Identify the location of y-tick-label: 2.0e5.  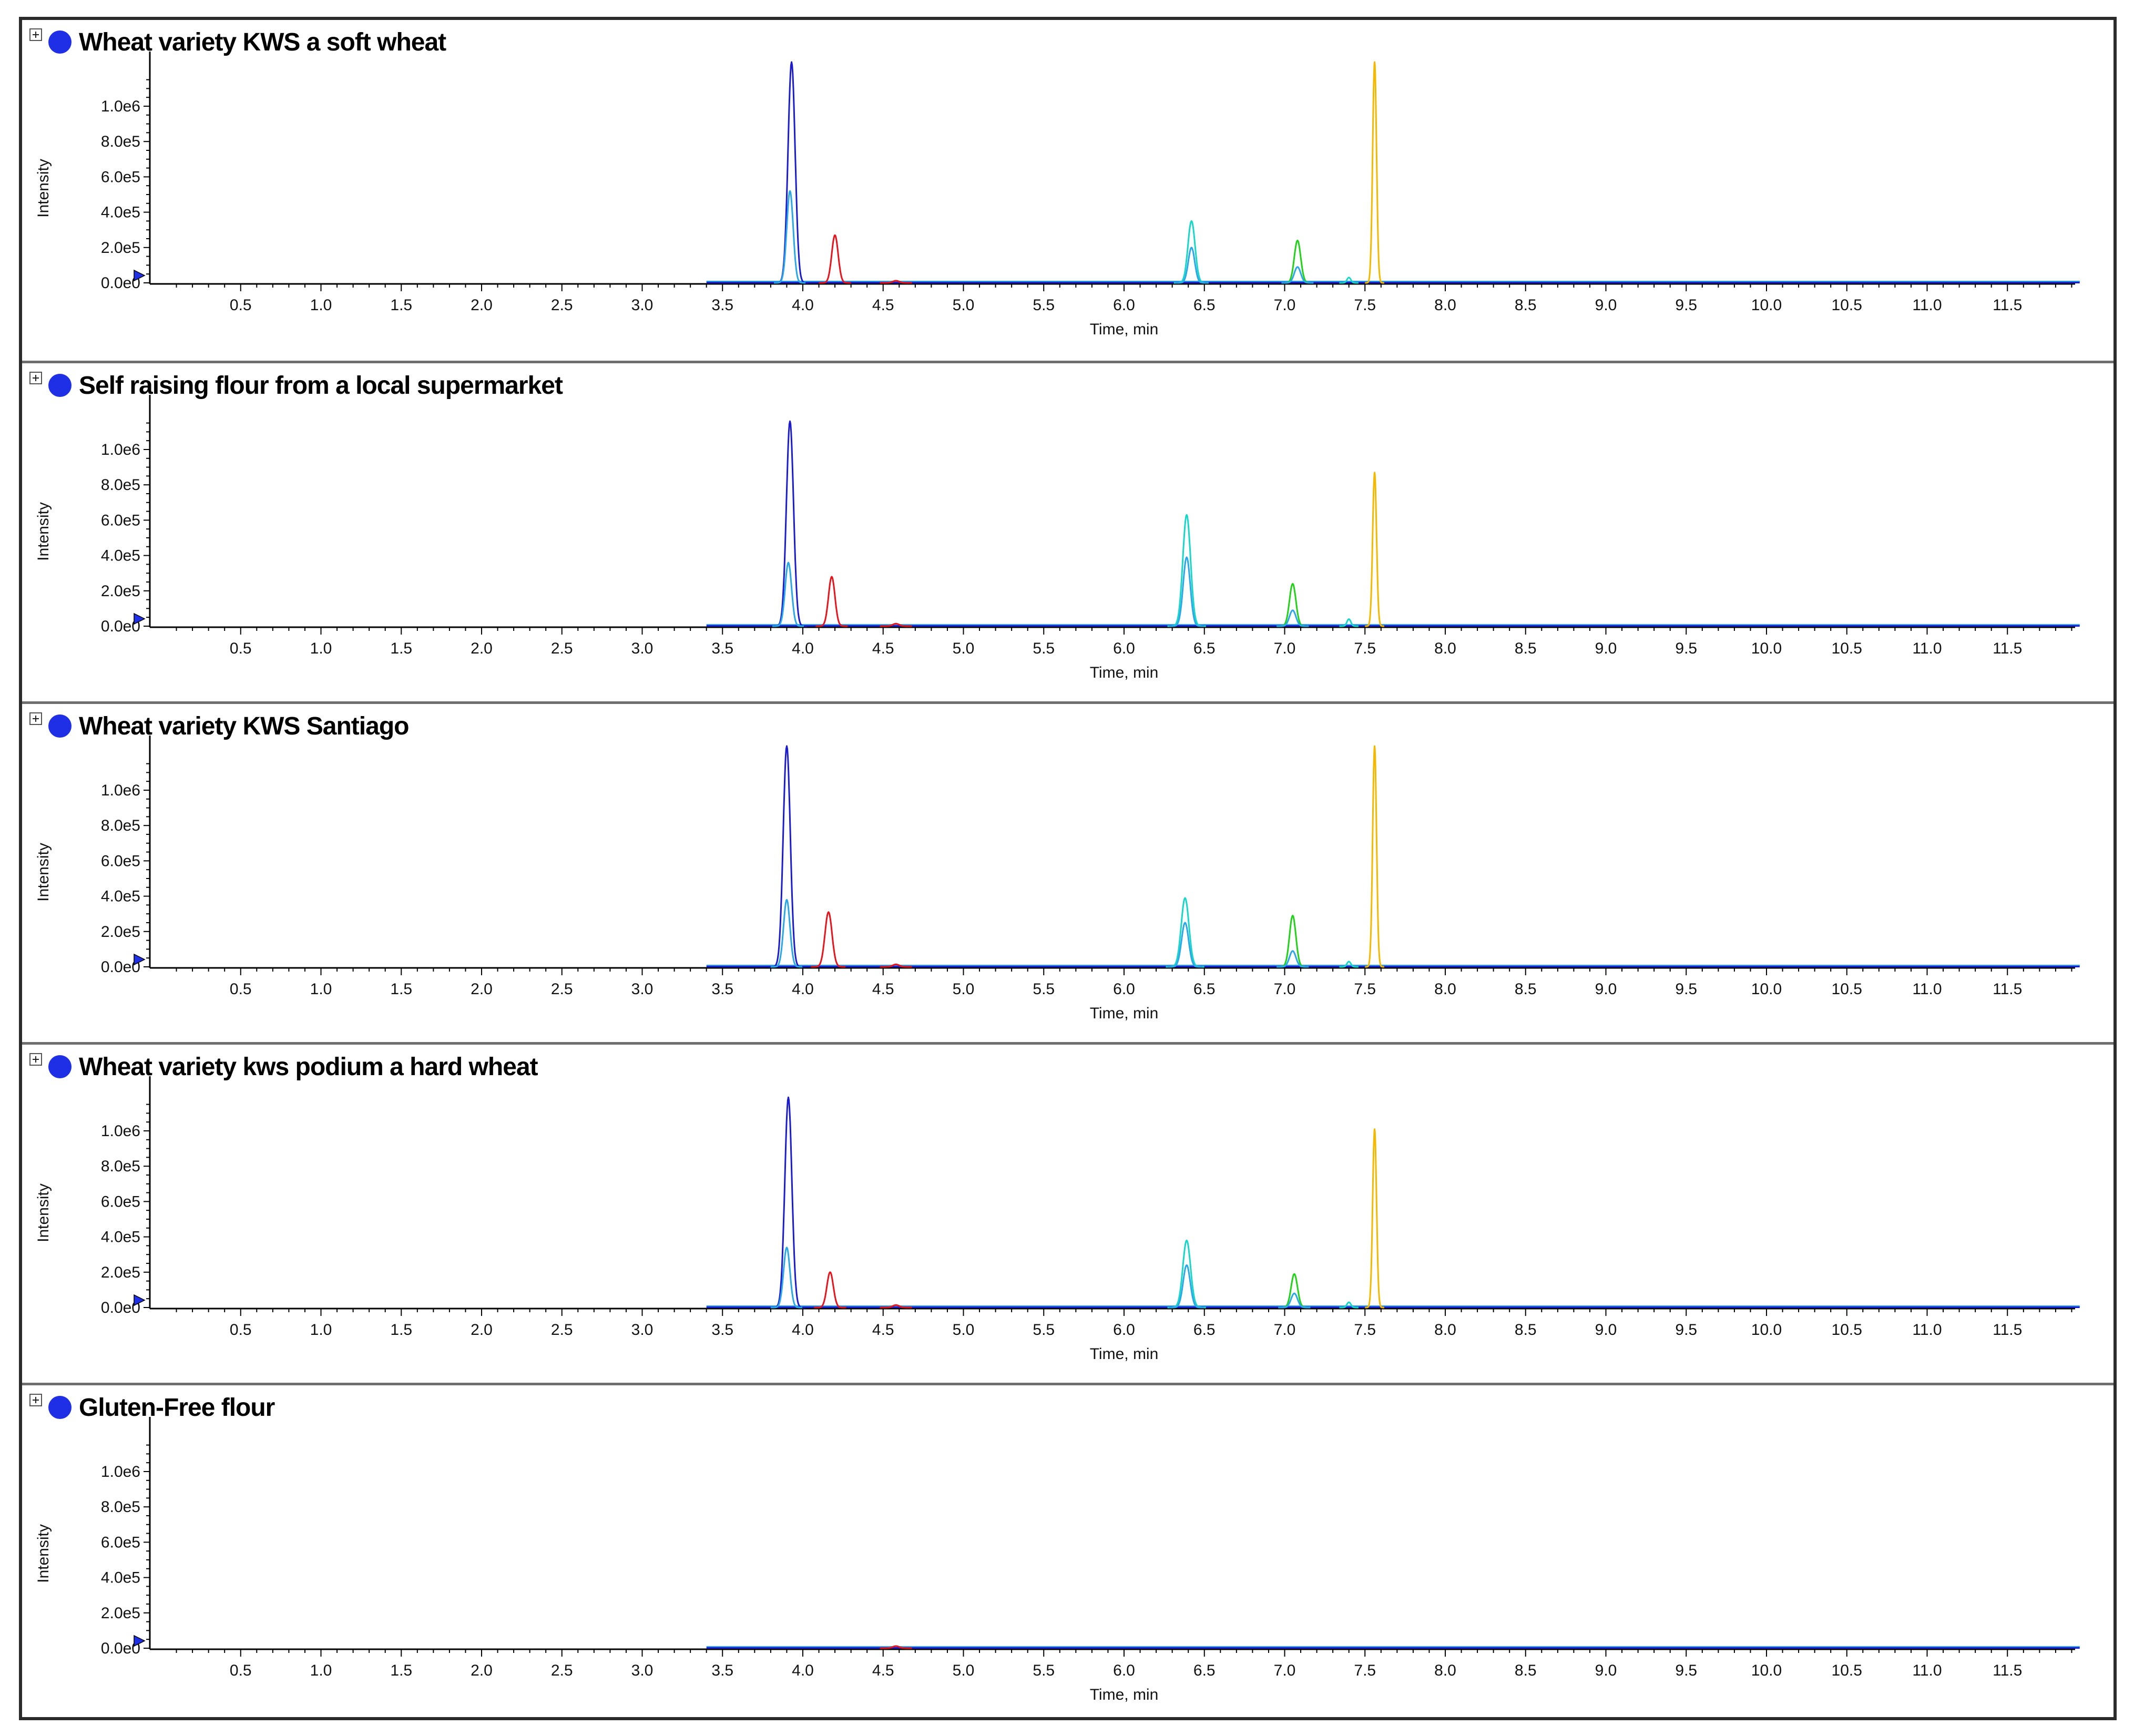
(120, 592).